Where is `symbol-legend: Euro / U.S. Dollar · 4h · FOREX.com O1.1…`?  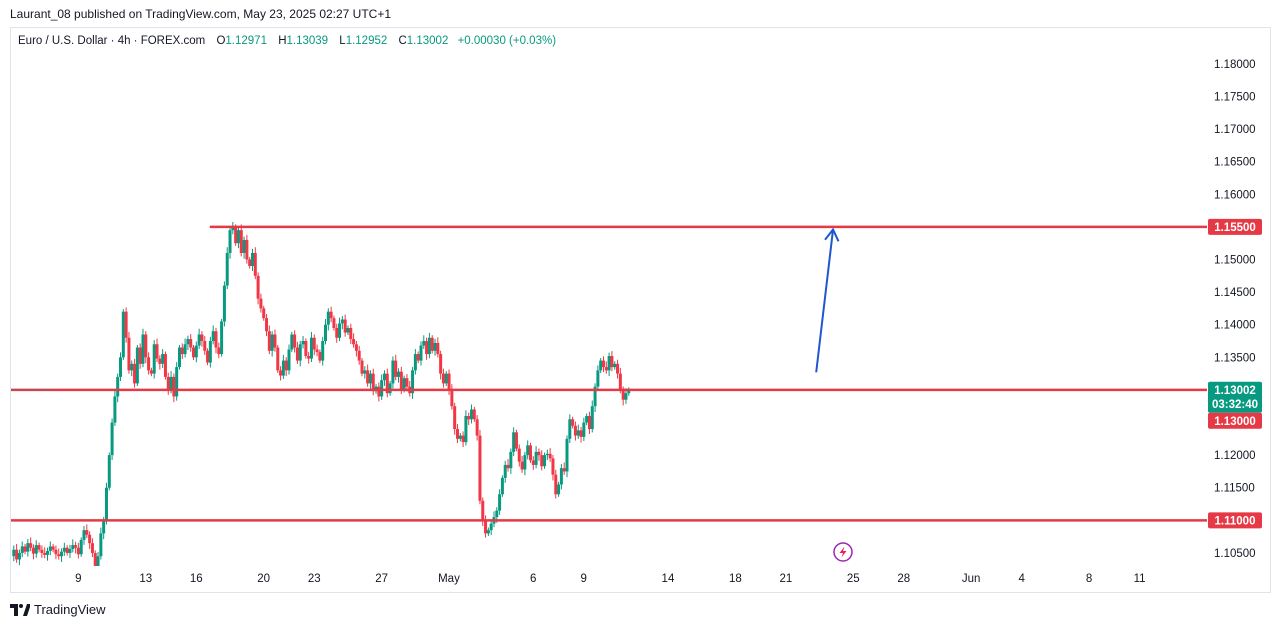 symbol-legend: Euro / U.S. Dollar · 4h · FOREX.com O1.1… is located at coordinates (287, 41).